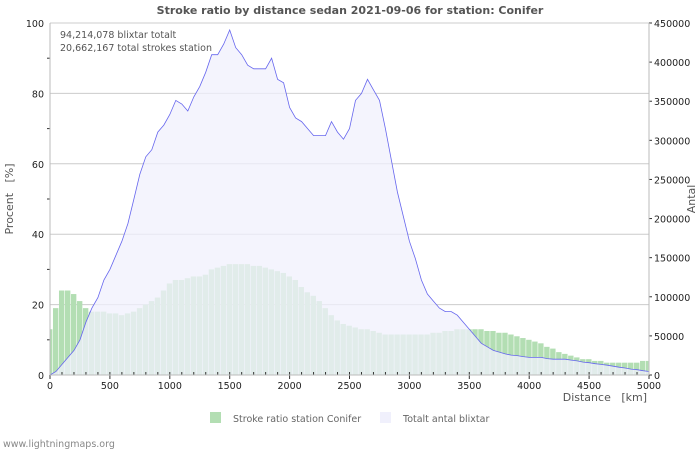 The height and width of the screenshot is (454, 700). Describe the element at coordinates (170, 386) in the screenshot. I see `x-tick-label: 1000` at that location.